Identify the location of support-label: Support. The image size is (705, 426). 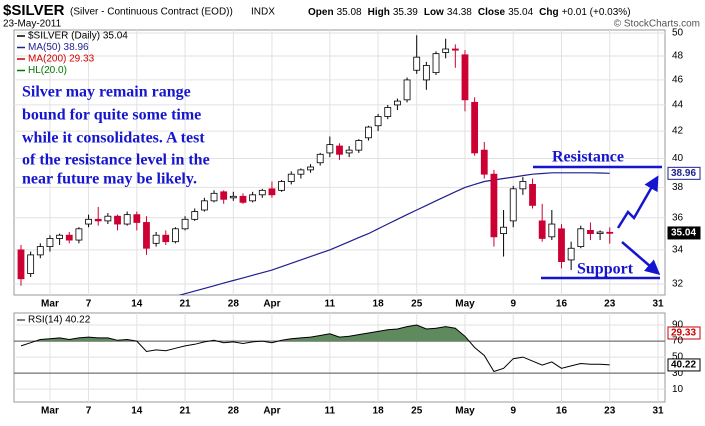
(605, 269).